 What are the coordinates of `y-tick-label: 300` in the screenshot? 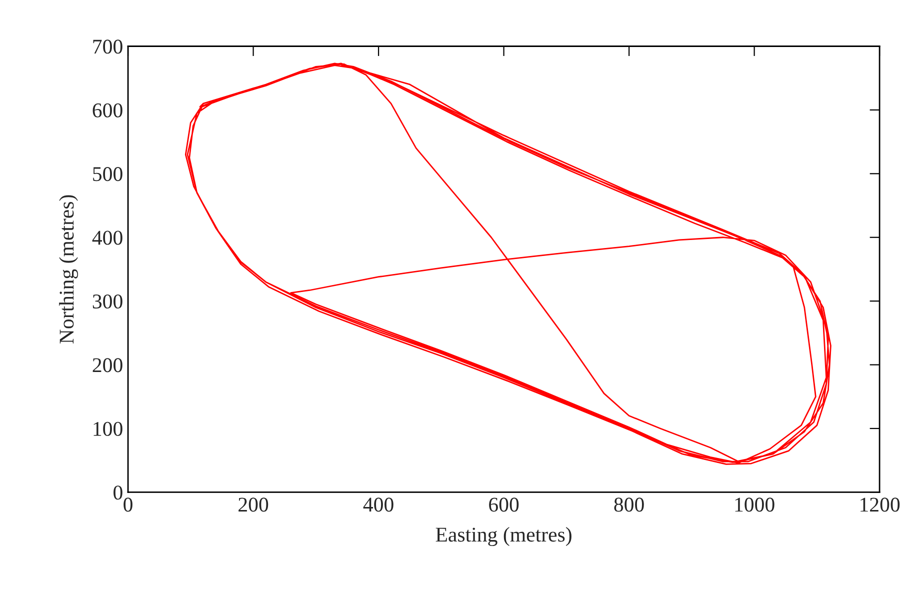 It's located at (107, 301).